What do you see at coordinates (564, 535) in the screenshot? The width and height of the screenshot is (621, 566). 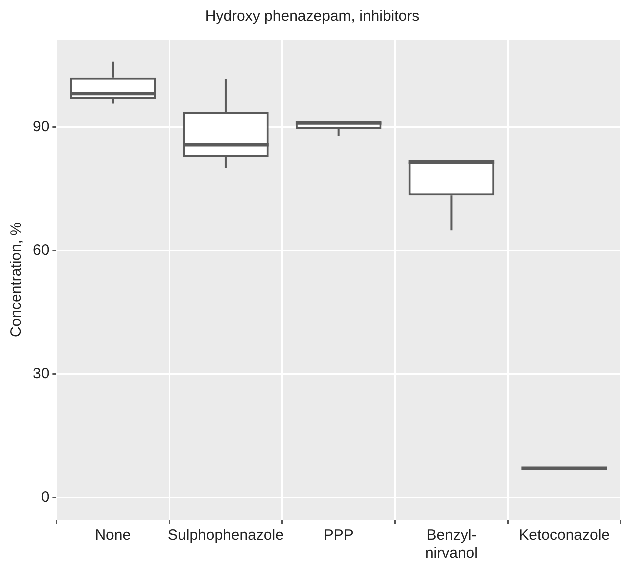 I see `x-tick-label: Ketoconazole` at bounding box center [564, 535].